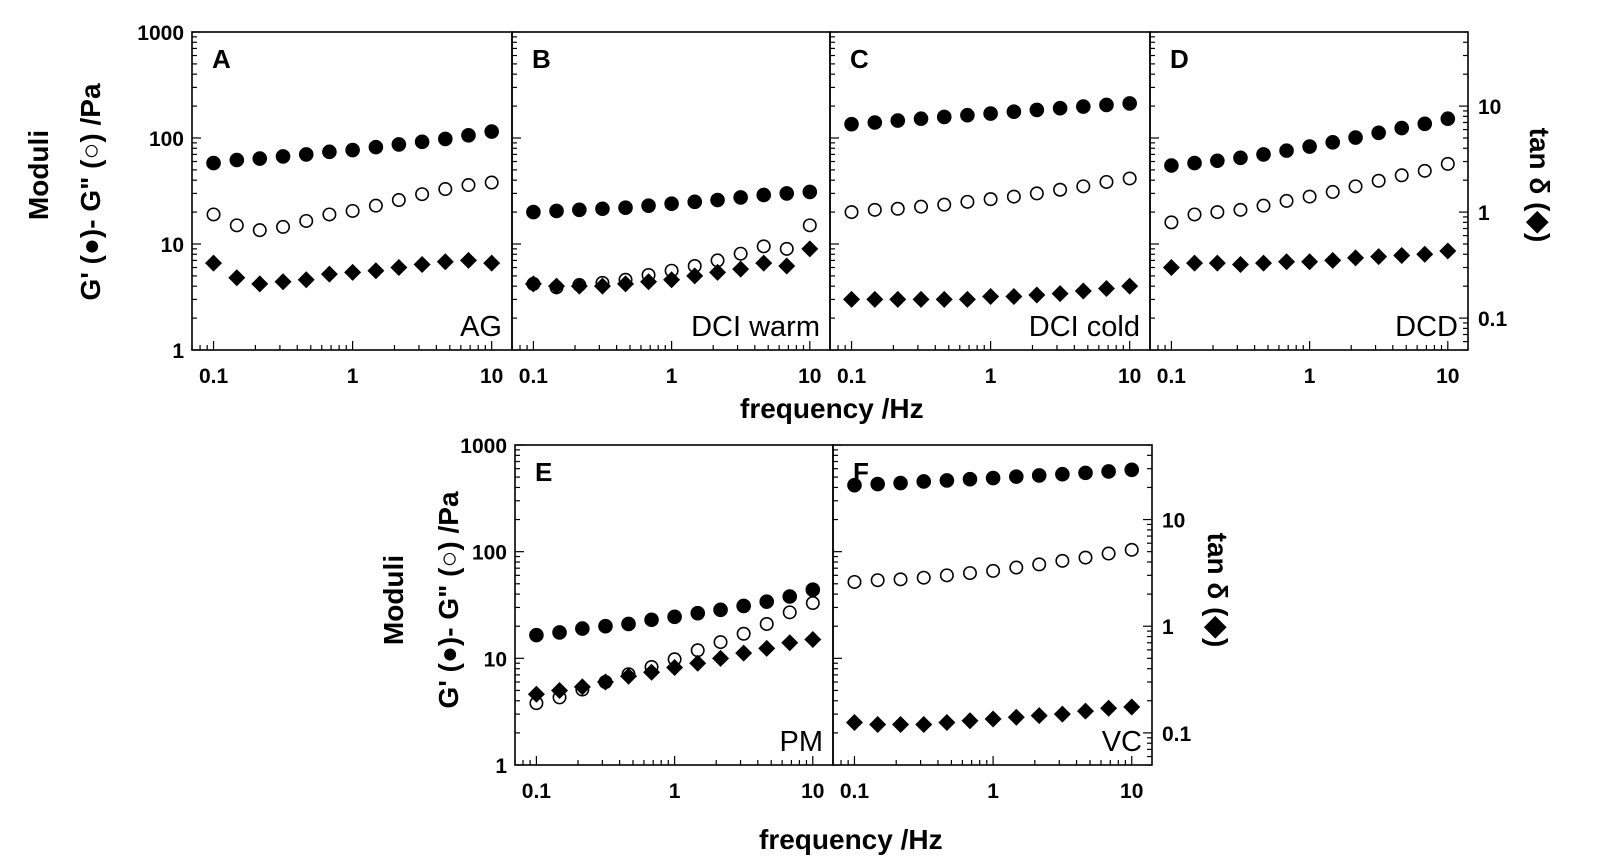 This screenshot has width=1616, height=866. I want to click on panel-f-right-tick-label: 0.1, so click(1177, 734).